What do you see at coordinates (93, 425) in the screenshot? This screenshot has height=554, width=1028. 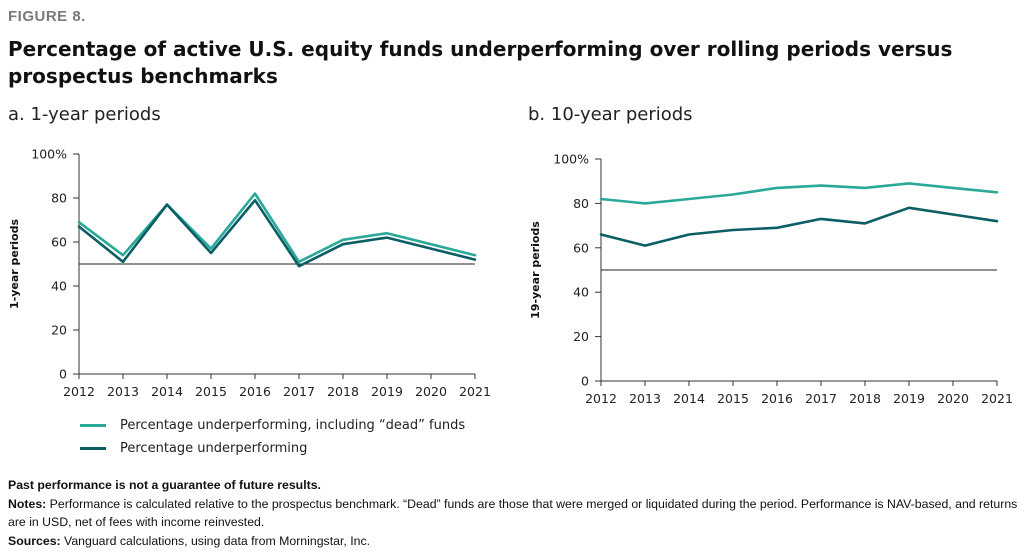 I see `legend-swatch-dead` at bounding box center [93, 425].